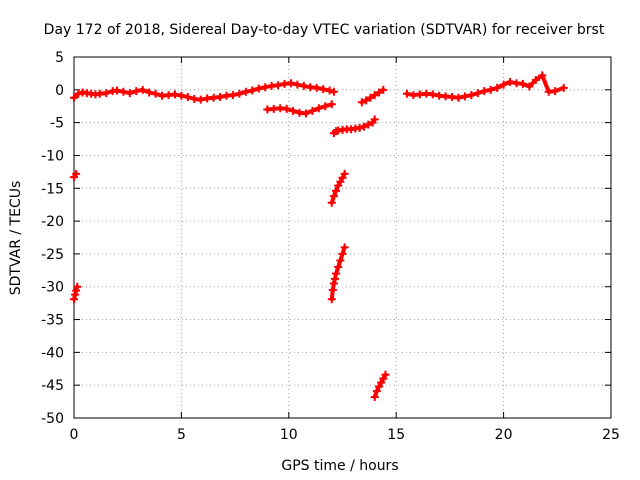  What do you see at coordinates (289, 435) in the screenshot?
I see `x-tick-label: 10` at bounding box center [289, 435].